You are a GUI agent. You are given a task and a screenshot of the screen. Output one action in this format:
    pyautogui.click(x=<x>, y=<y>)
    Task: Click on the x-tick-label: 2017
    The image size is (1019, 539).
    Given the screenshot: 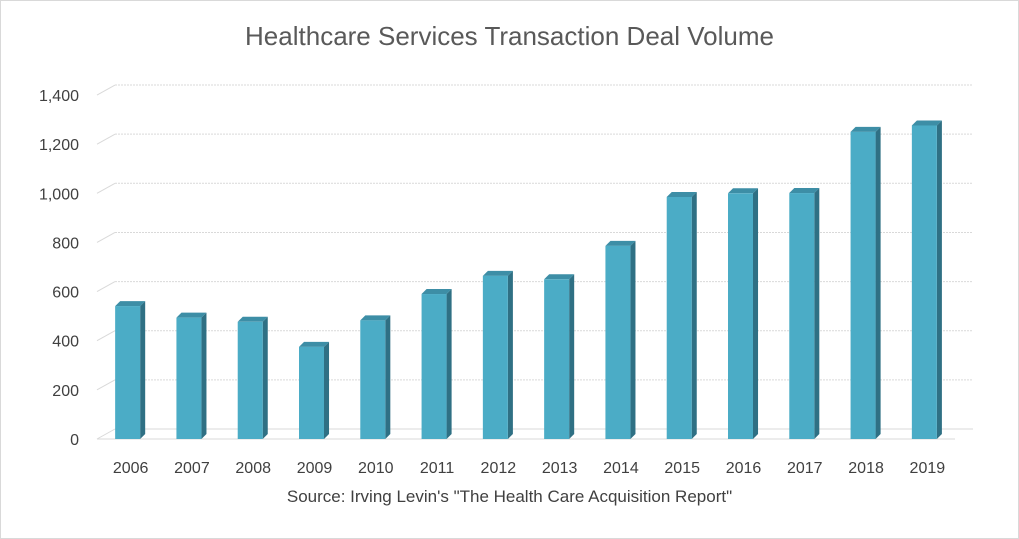 What is the action you would take?
    pyautogui.click(x=805, y=468)
    